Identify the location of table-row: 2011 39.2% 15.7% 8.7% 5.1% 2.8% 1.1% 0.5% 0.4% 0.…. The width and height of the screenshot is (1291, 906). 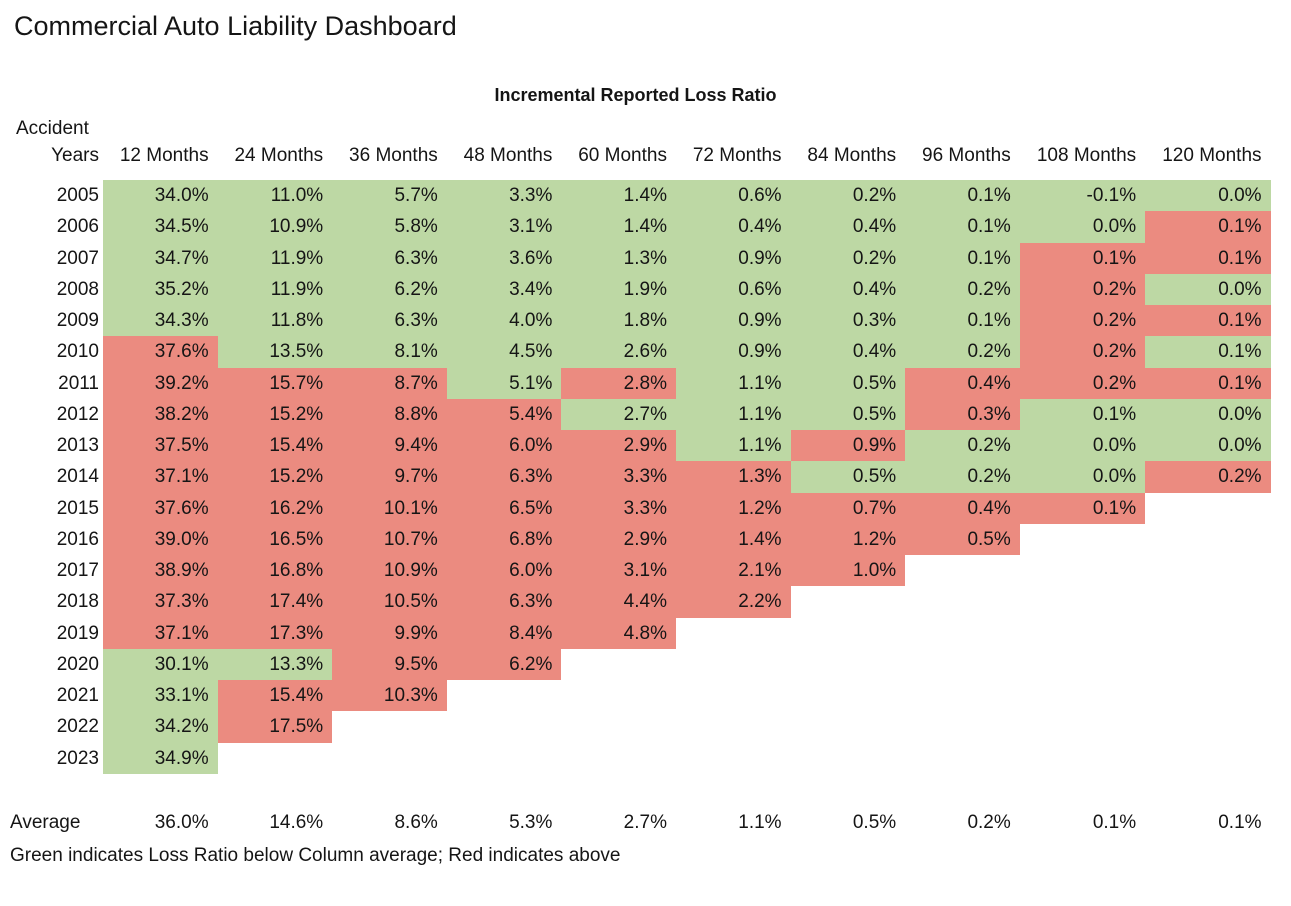
(635, 383).